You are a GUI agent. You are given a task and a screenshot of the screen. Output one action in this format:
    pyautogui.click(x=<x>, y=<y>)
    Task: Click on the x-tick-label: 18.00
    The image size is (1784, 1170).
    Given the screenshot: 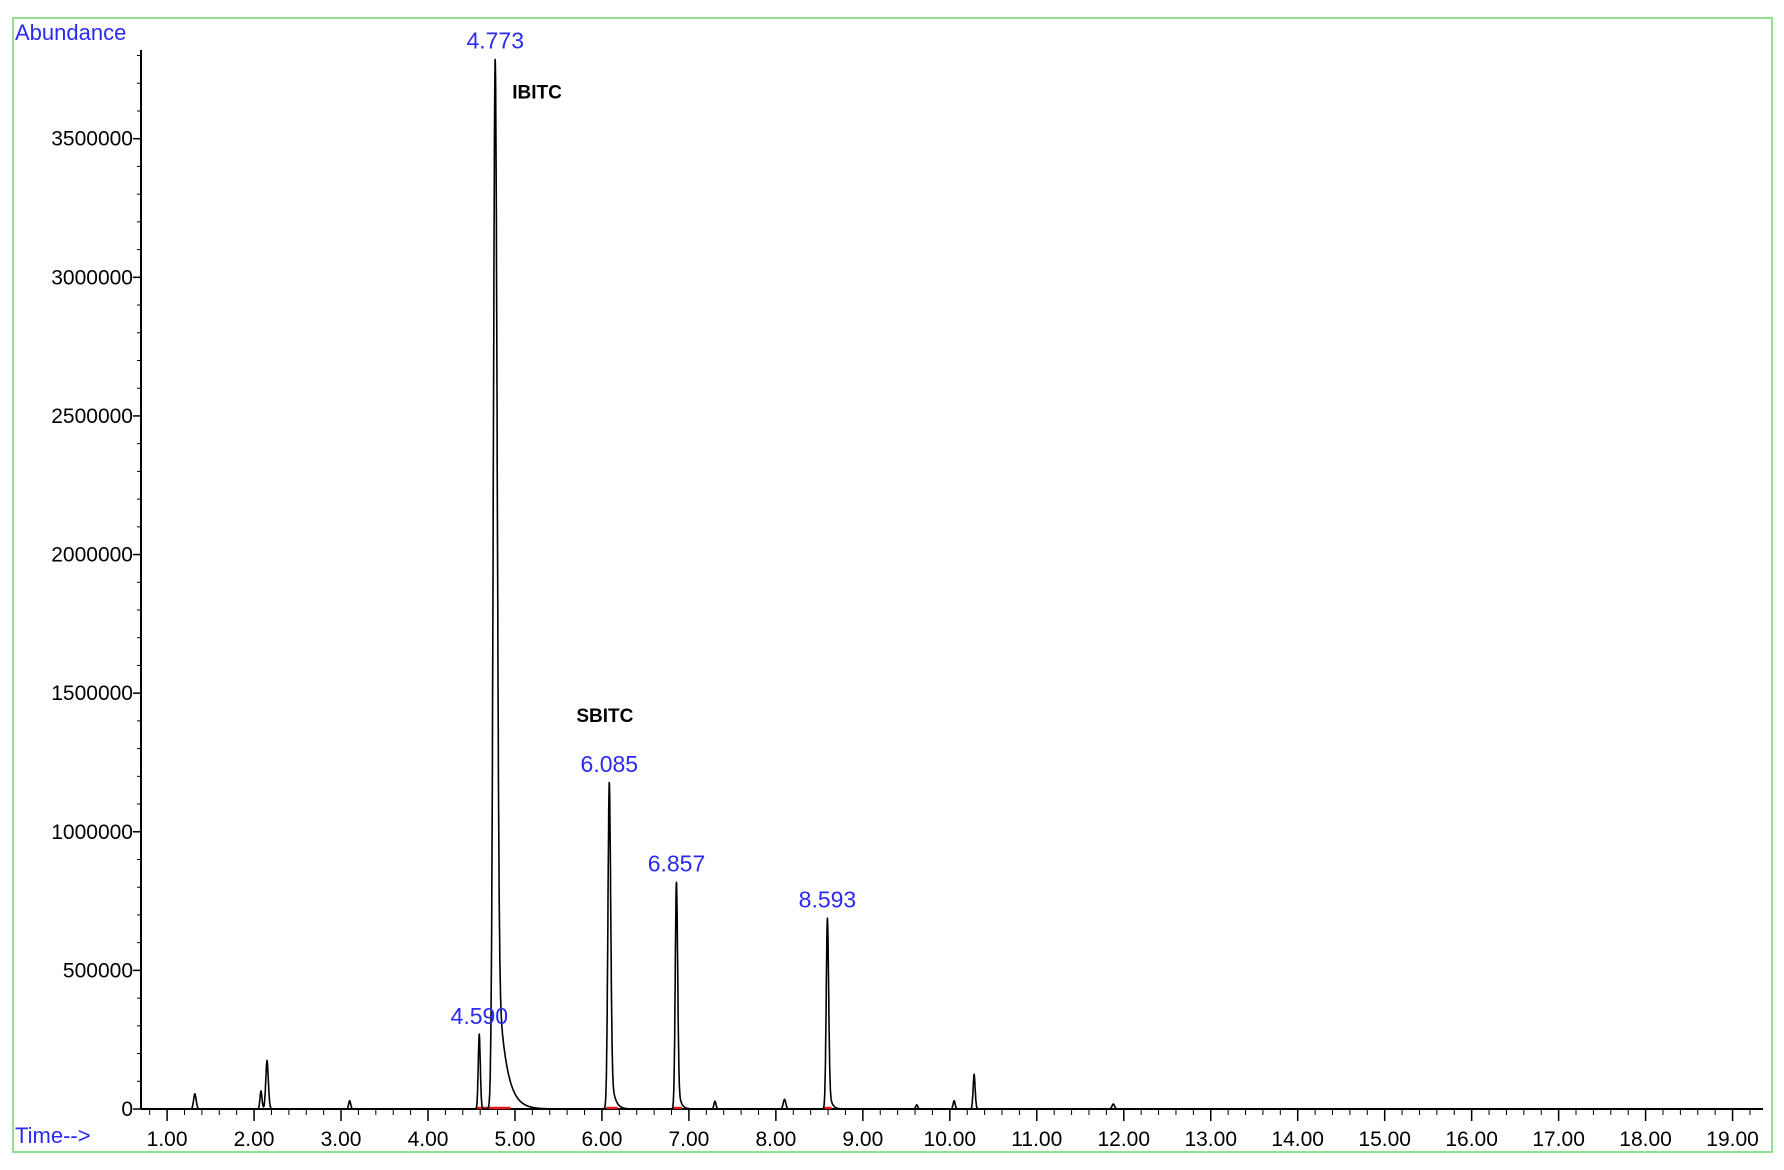 What is the action you would take?
    pyautogui.click(x=1645, y=1139)
    